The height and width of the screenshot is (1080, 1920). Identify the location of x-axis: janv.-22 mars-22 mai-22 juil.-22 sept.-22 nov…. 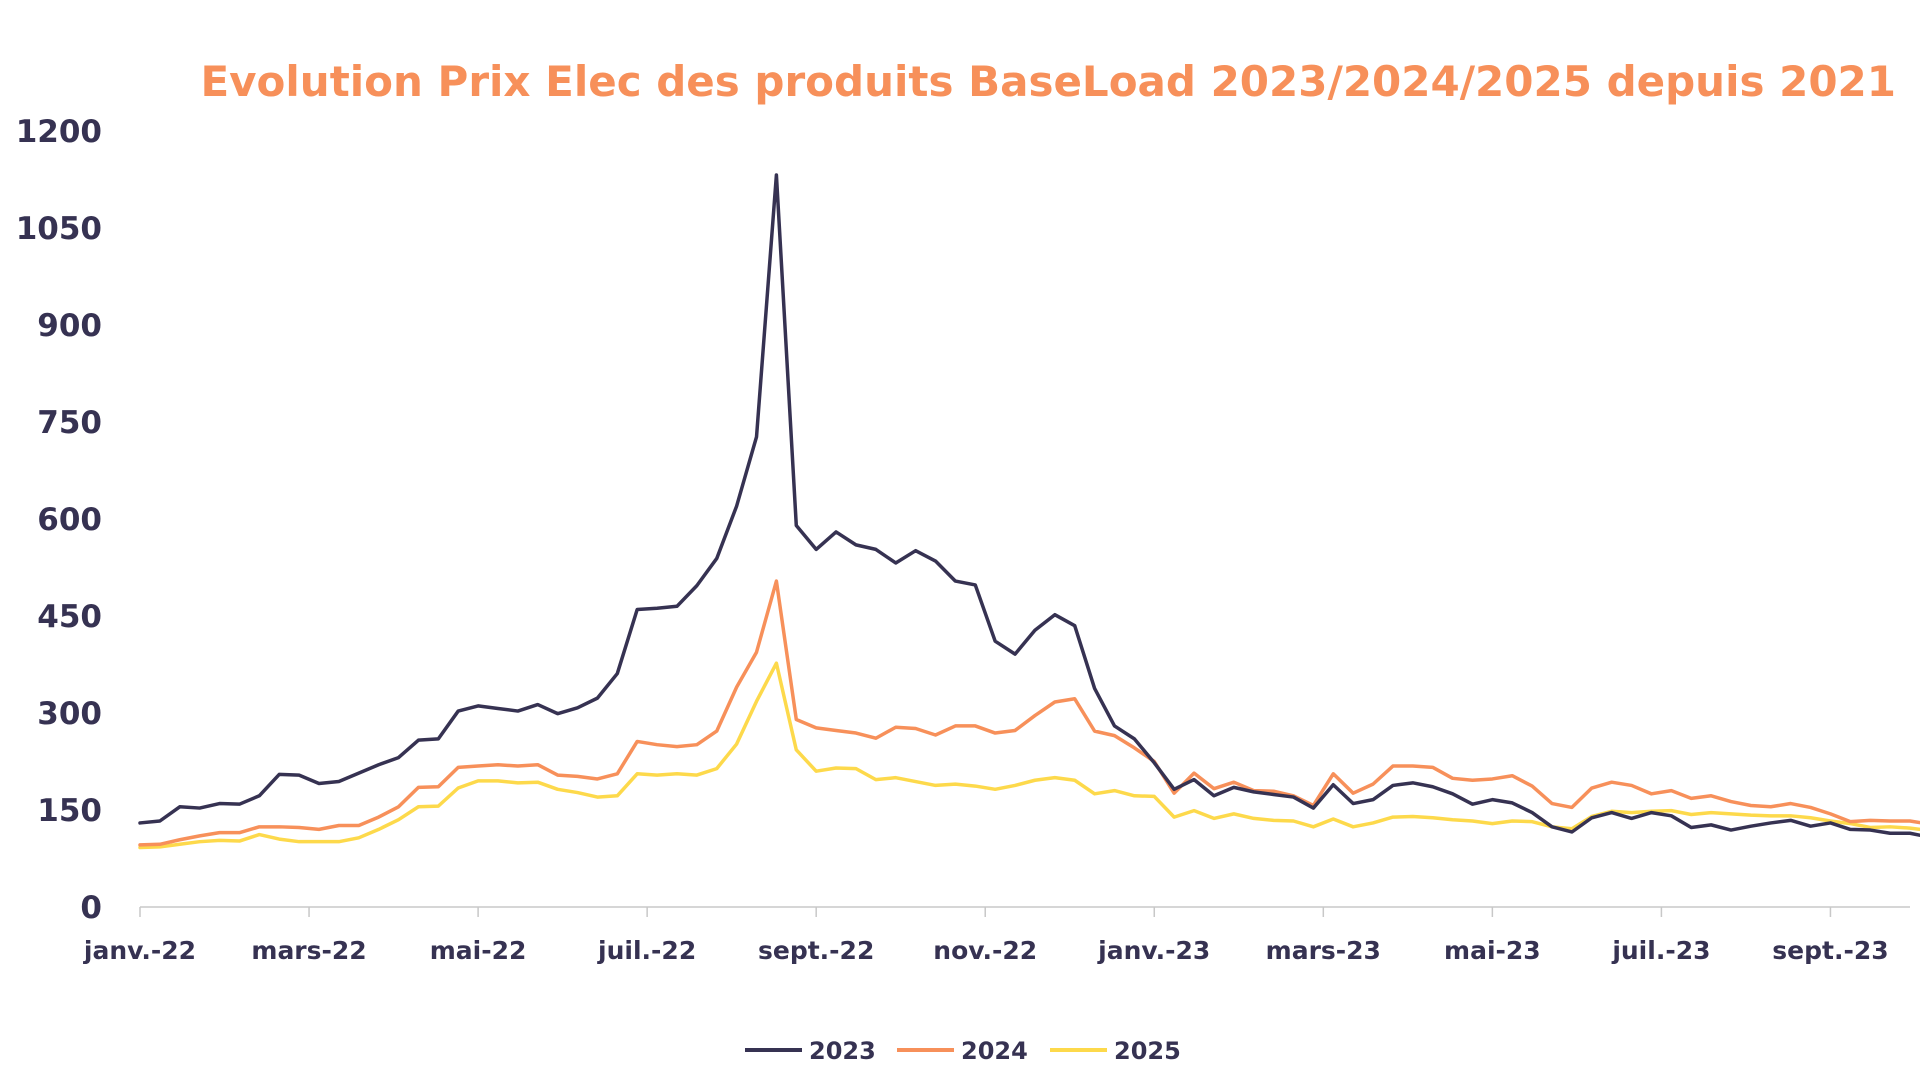
(996, 935).